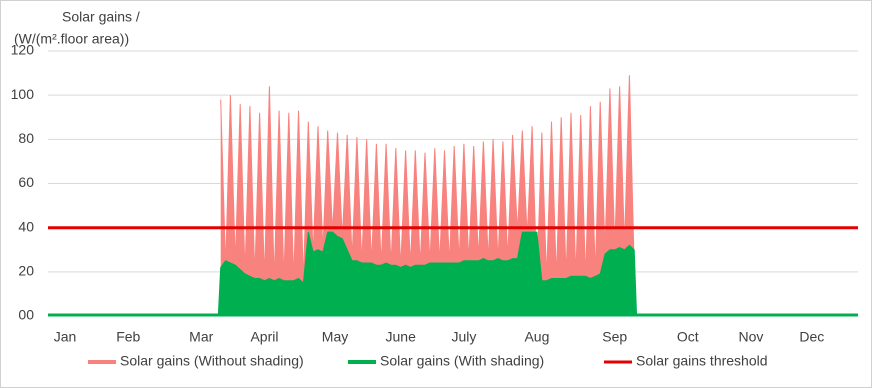 The height and width of the screenshot is (388, 872). What do you see at coordinates (335, 337) in the screenshot?
I see `x-tick-label: May` at bounding box center [335, 337].